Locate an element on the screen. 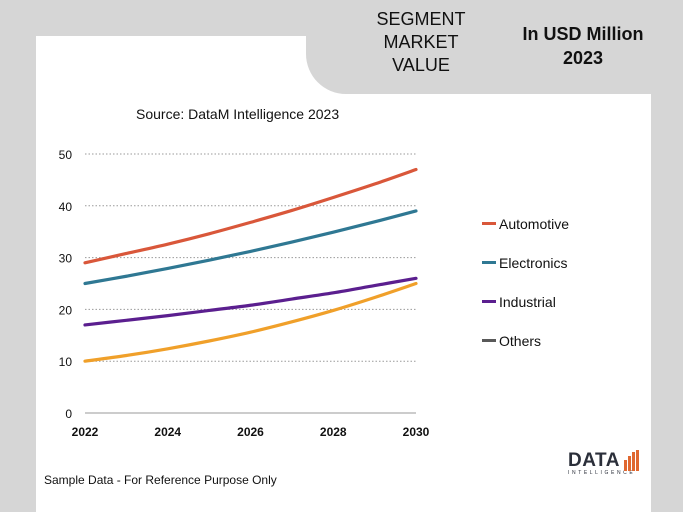  y-tick-label-30: 30 is located at coordinates (66, 259).